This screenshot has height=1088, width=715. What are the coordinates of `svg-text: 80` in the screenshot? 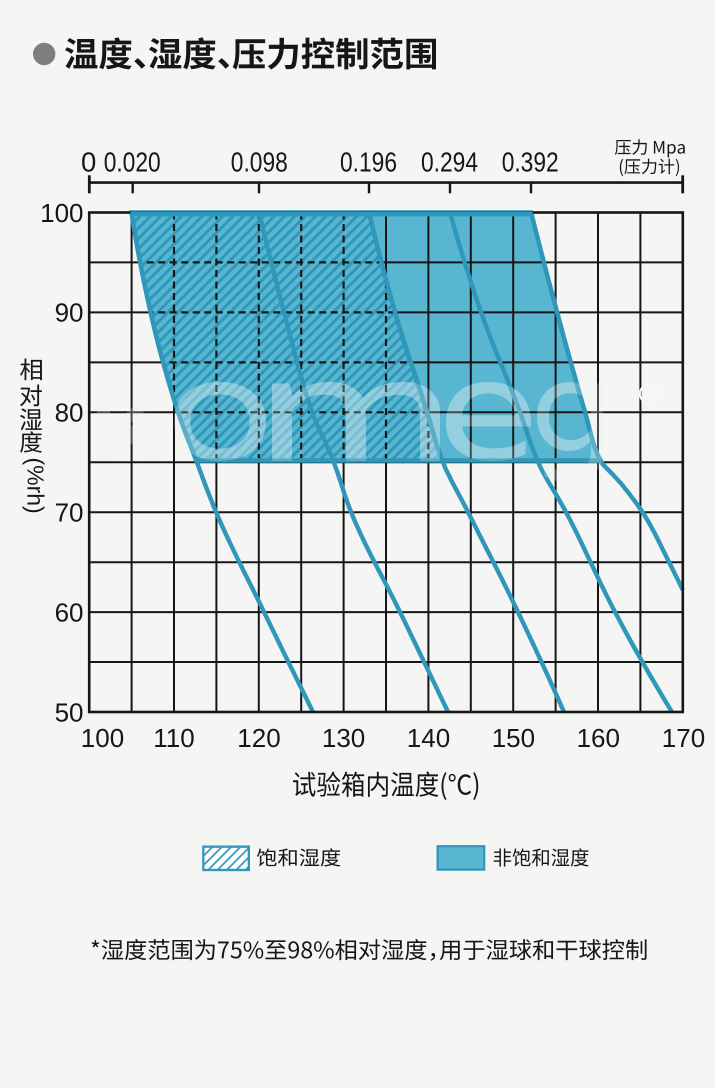 It's located at (69, 413).